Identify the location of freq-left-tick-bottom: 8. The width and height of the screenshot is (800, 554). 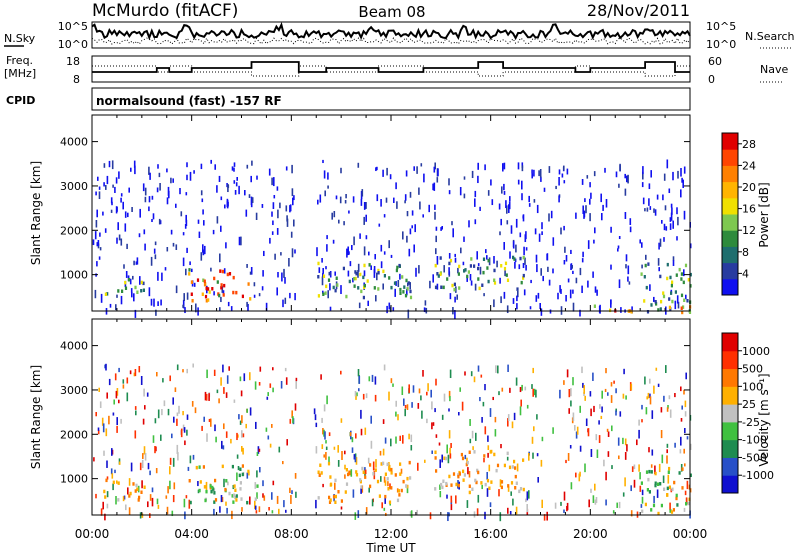
(76, 79).